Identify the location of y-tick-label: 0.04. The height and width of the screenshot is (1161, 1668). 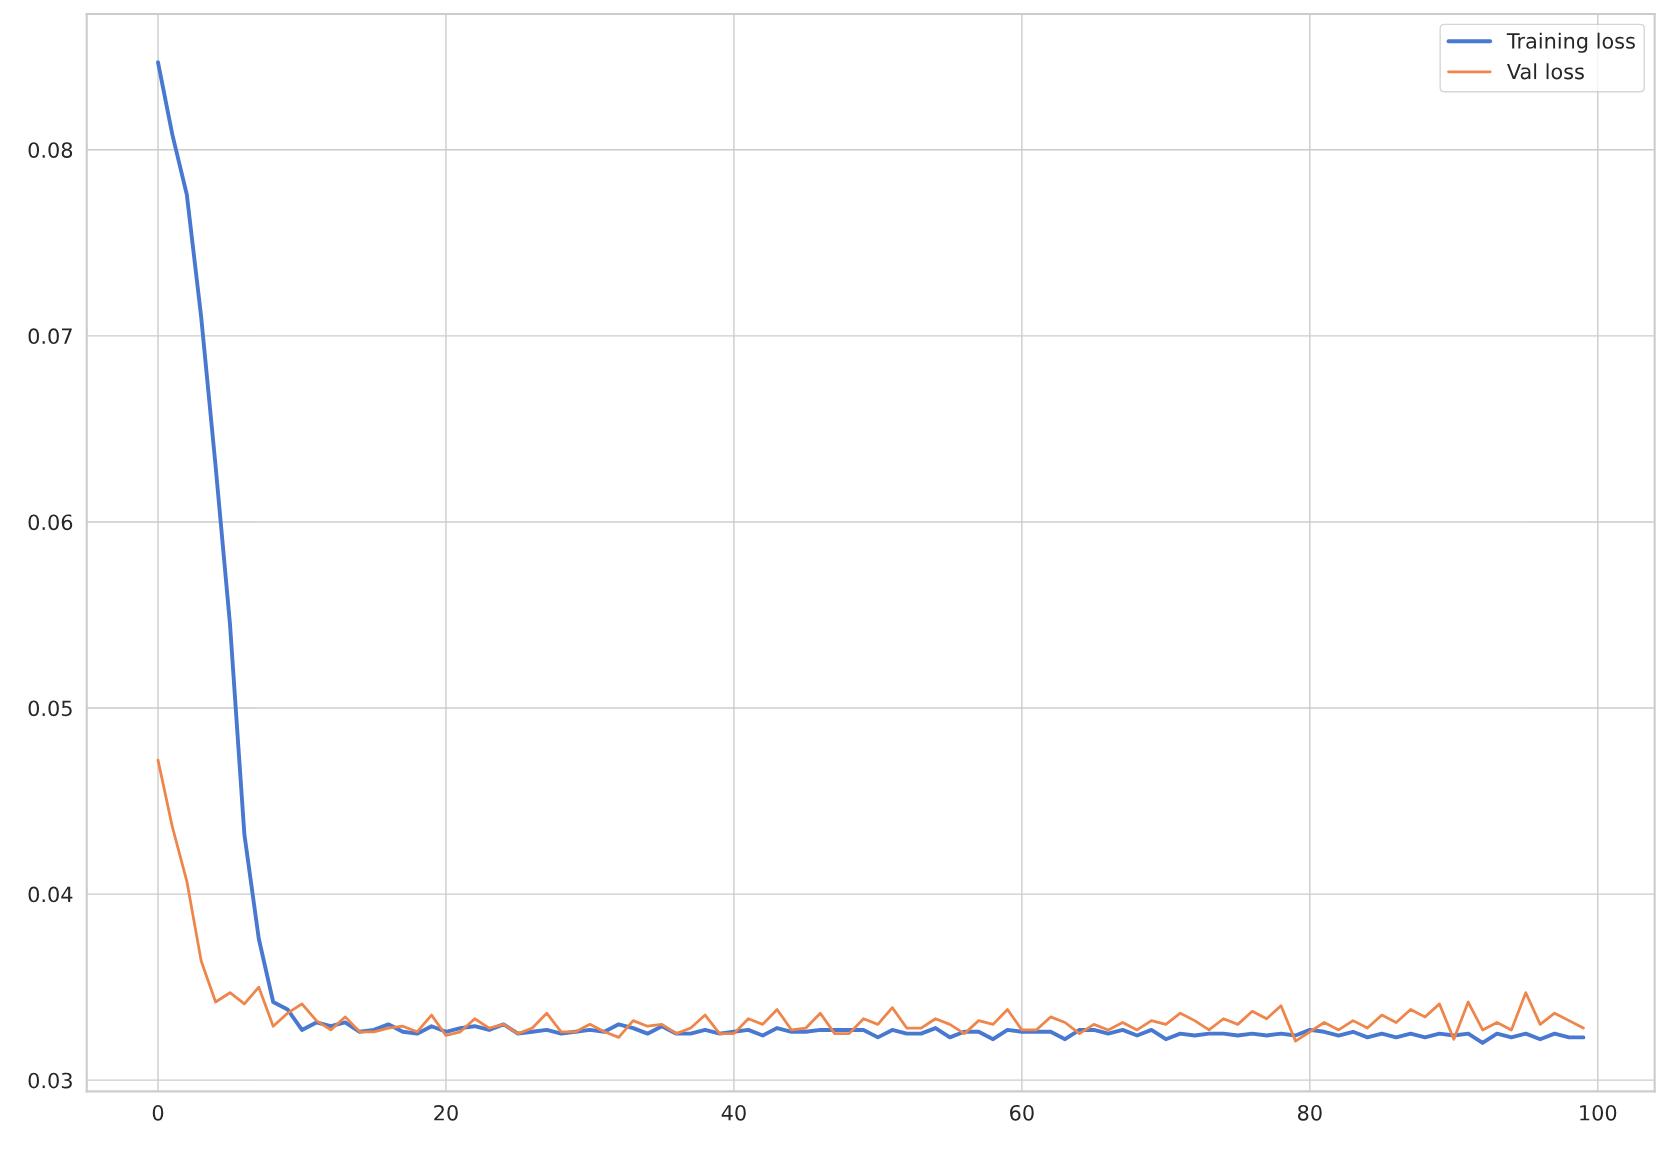
(50, 894).